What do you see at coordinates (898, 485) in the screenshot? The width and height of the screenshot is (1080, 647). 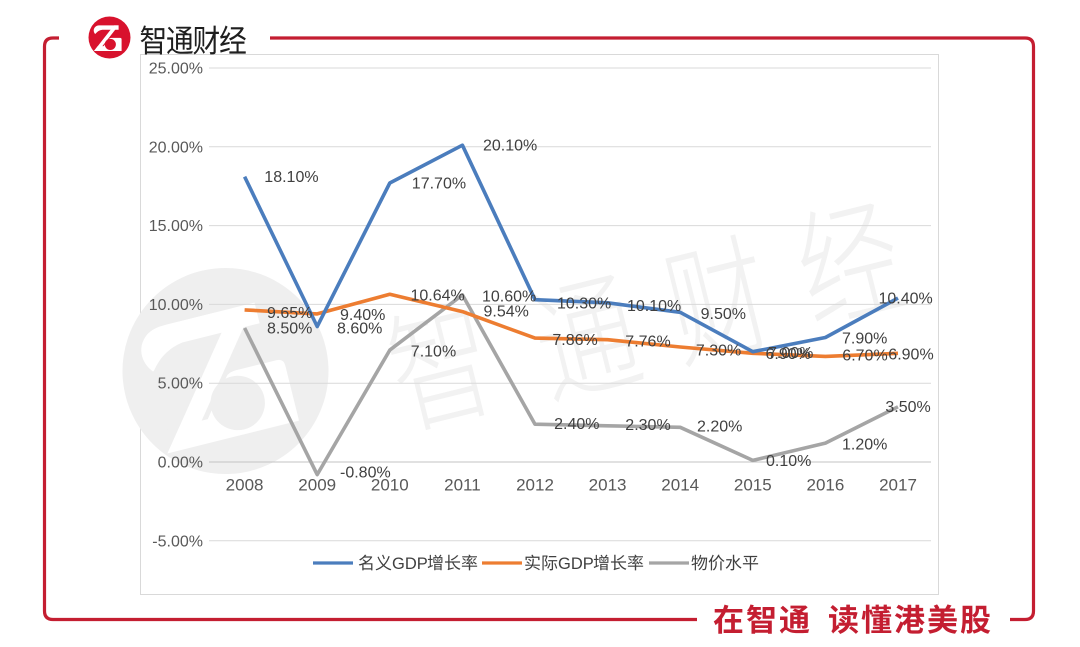 I see `svg-text: 2017` at bounding box center [898, 485].